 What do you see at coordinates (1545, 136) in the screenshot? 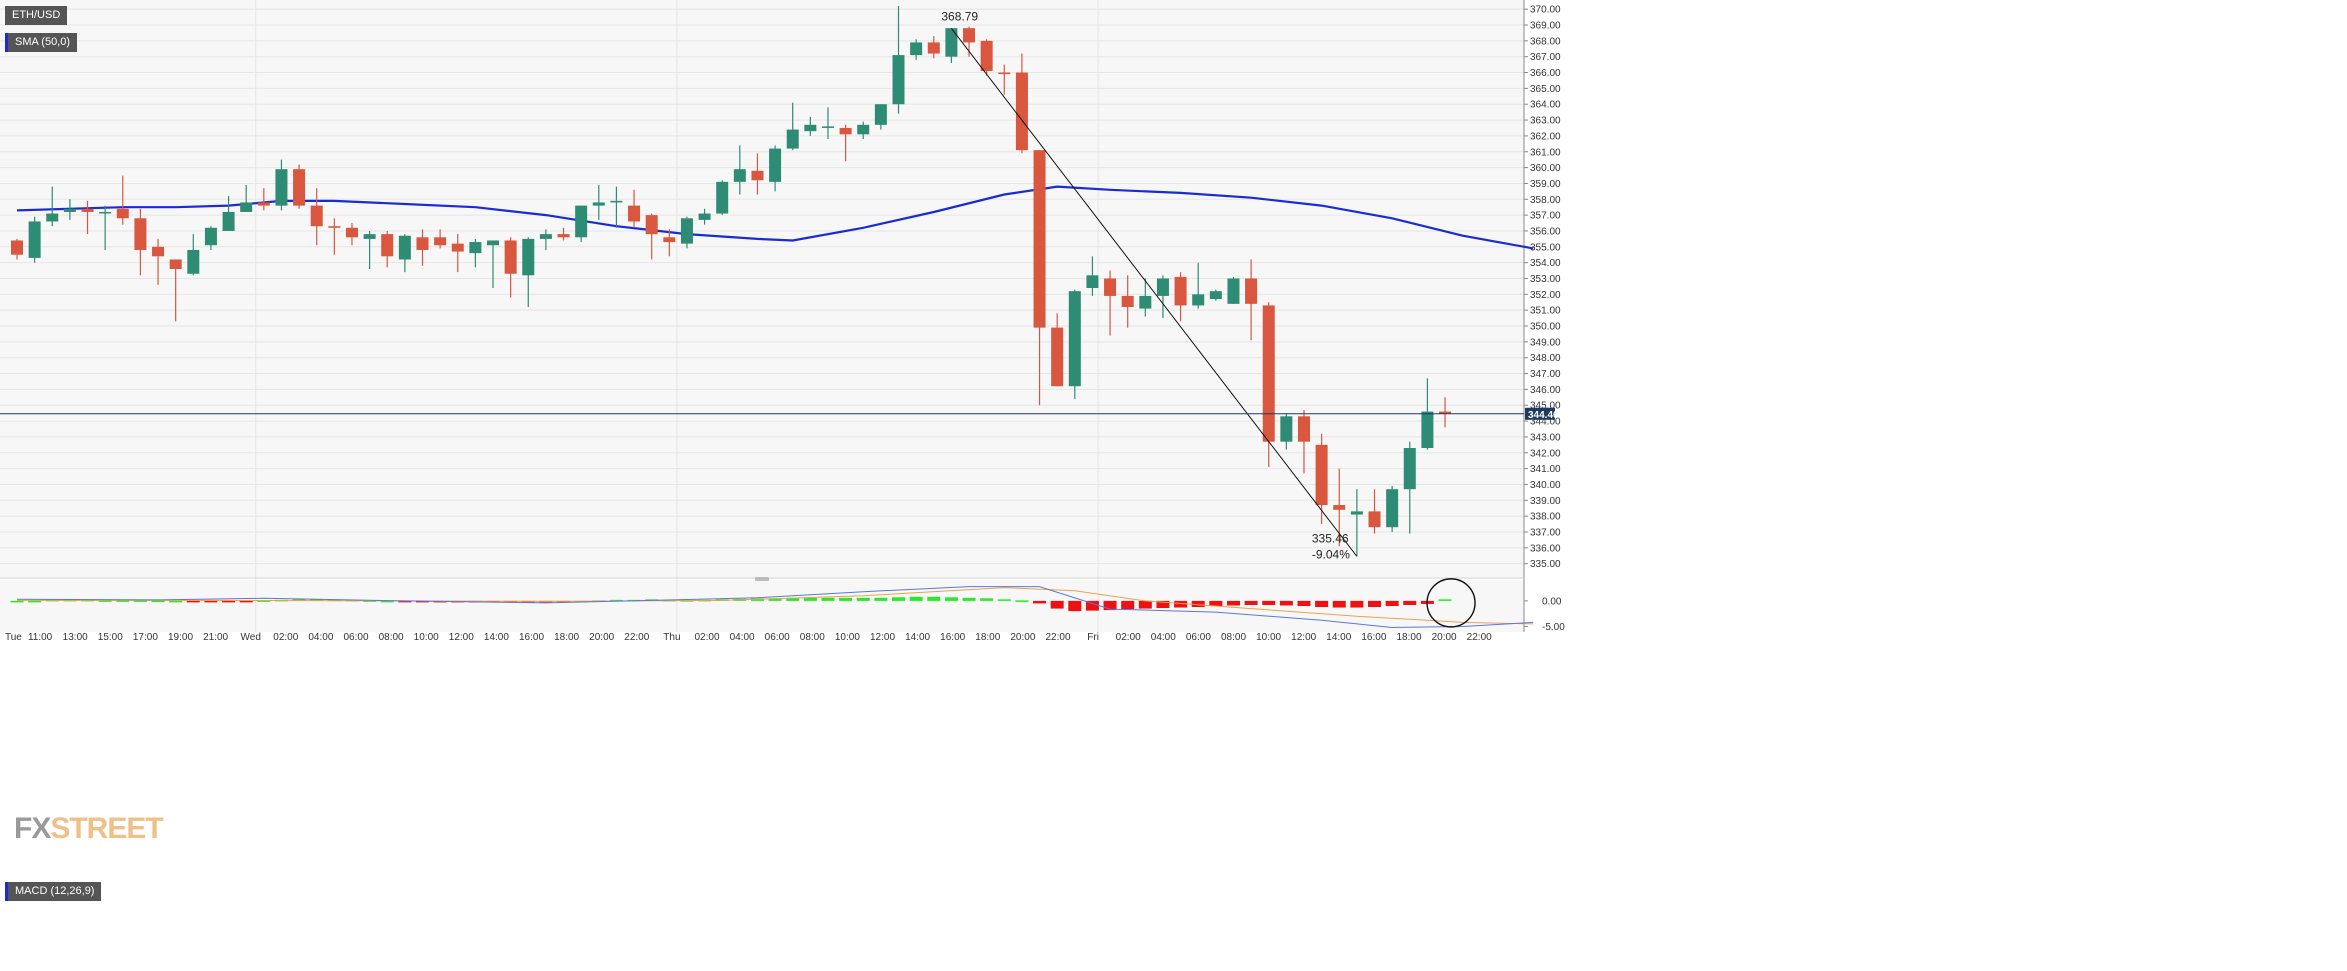
I see `price-tick-label: 362.00` at bounding box center [1545, 136].